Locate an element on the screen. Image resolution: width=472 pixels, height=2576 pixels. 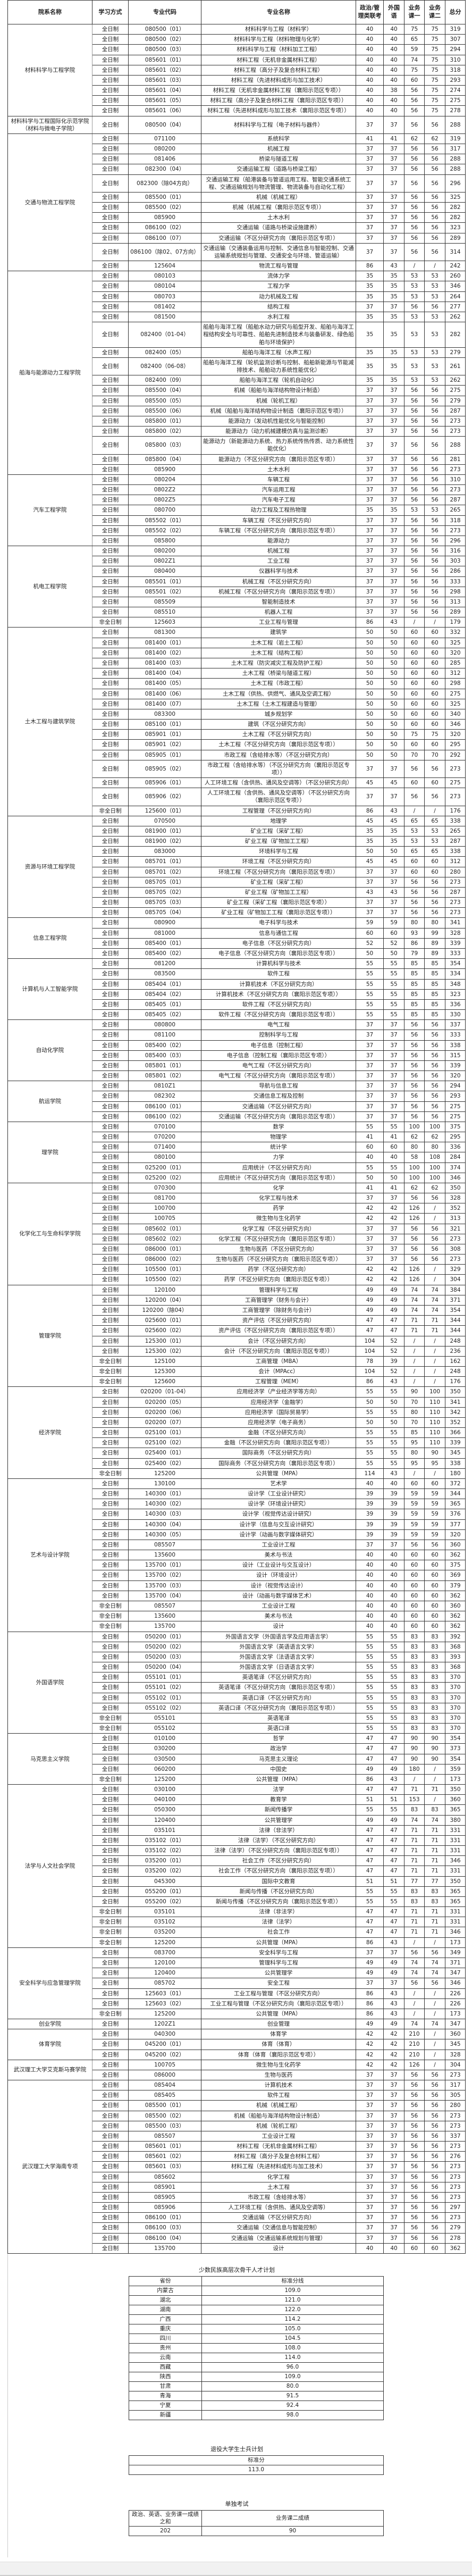
politics-score: 47 is located at coordinates (370, 1738).